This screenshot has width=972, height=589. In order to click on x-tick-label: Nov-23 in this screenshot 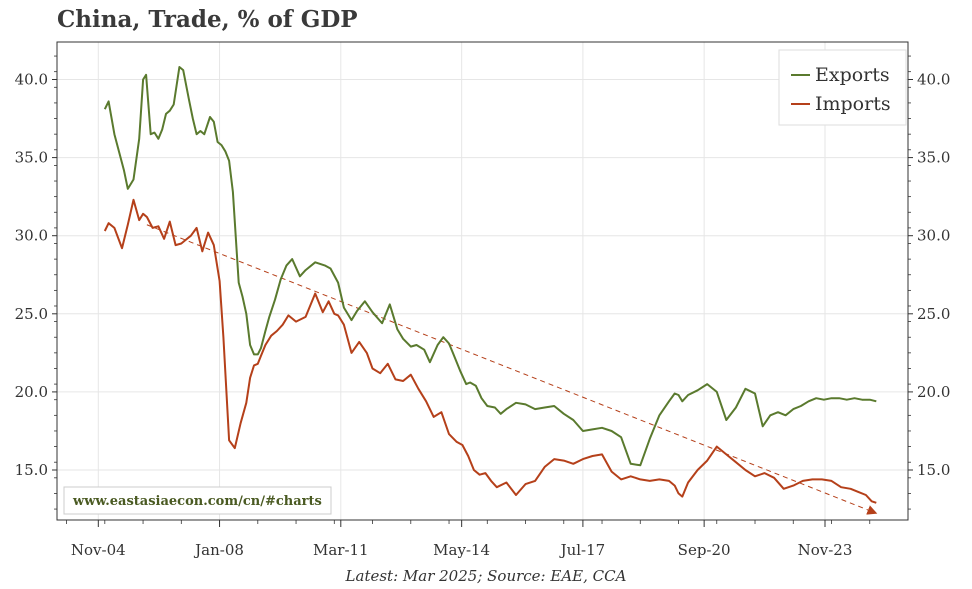, I will do `click(825, 550)`.